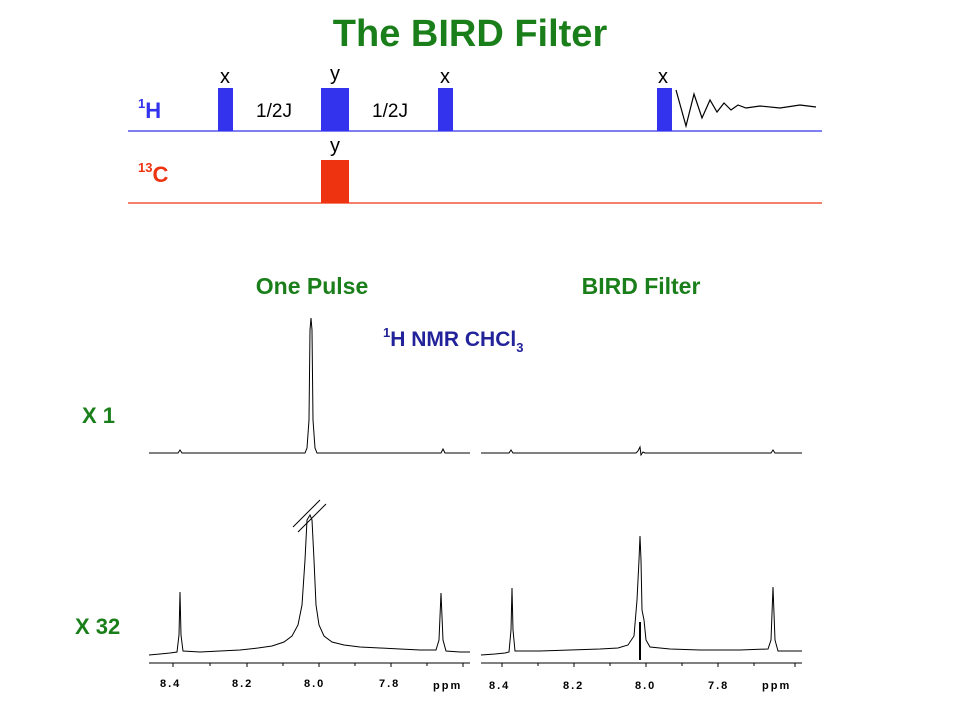  What do you see at coordinates (389, 684) in the screenshot?
I see `tick-left-7.8: 7.8` at bounding box center [389, 684].